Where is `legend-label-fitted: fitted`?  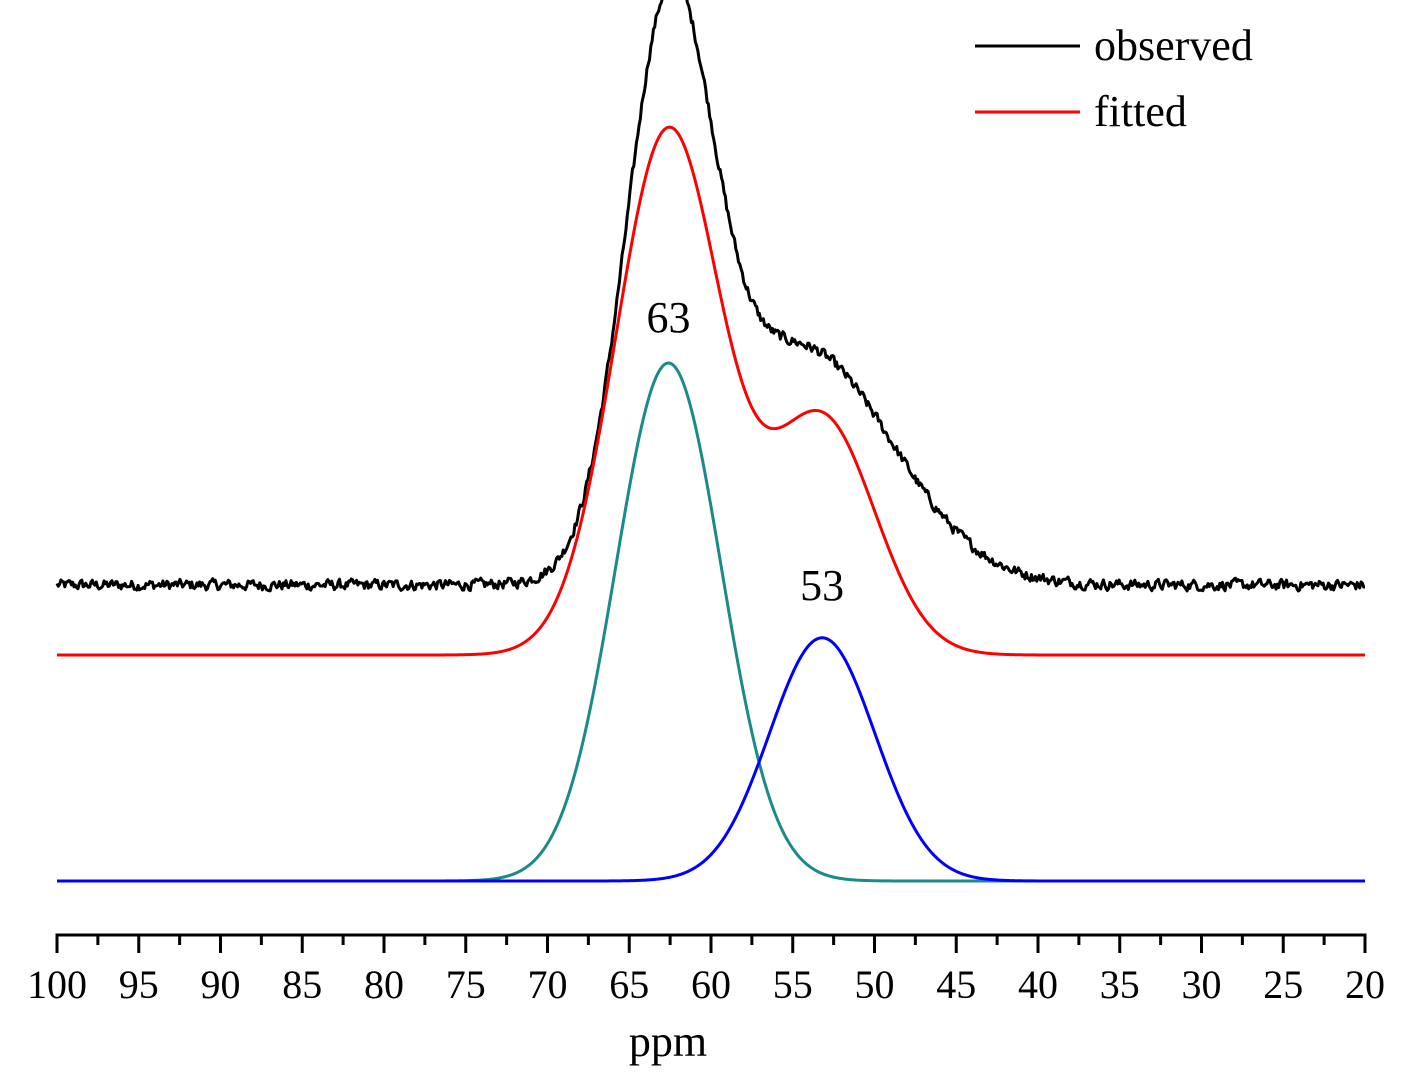
legend-label-fitted: fitted is located at coordinates (1140, 111).